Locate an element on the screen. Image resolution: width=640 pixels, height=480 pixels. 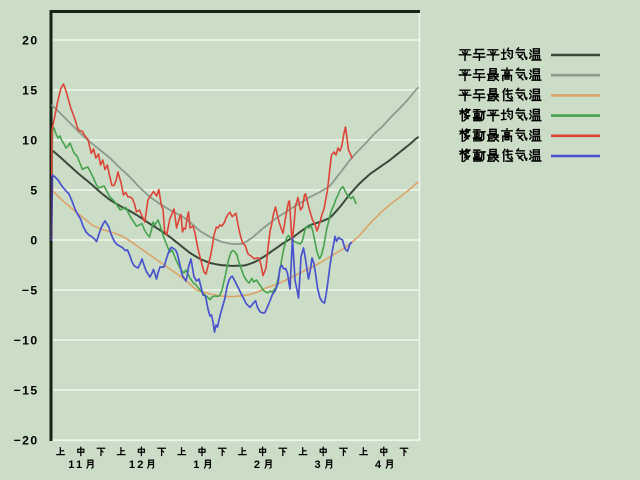
svg-text: 4 is located at coordinates (379, 465).